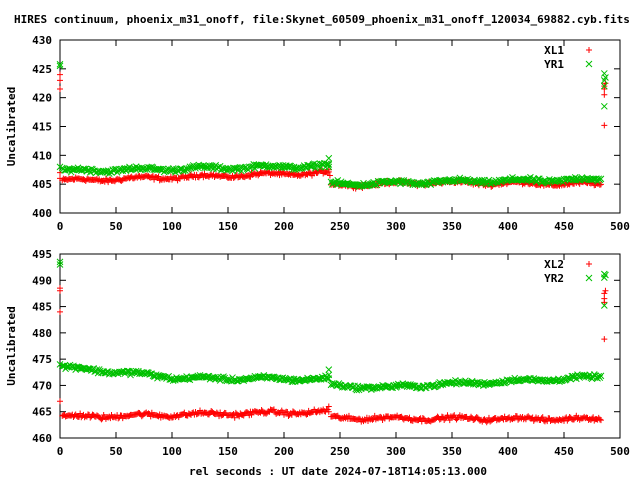  I want to click on x-tick-label: 450, so click(564, 226).